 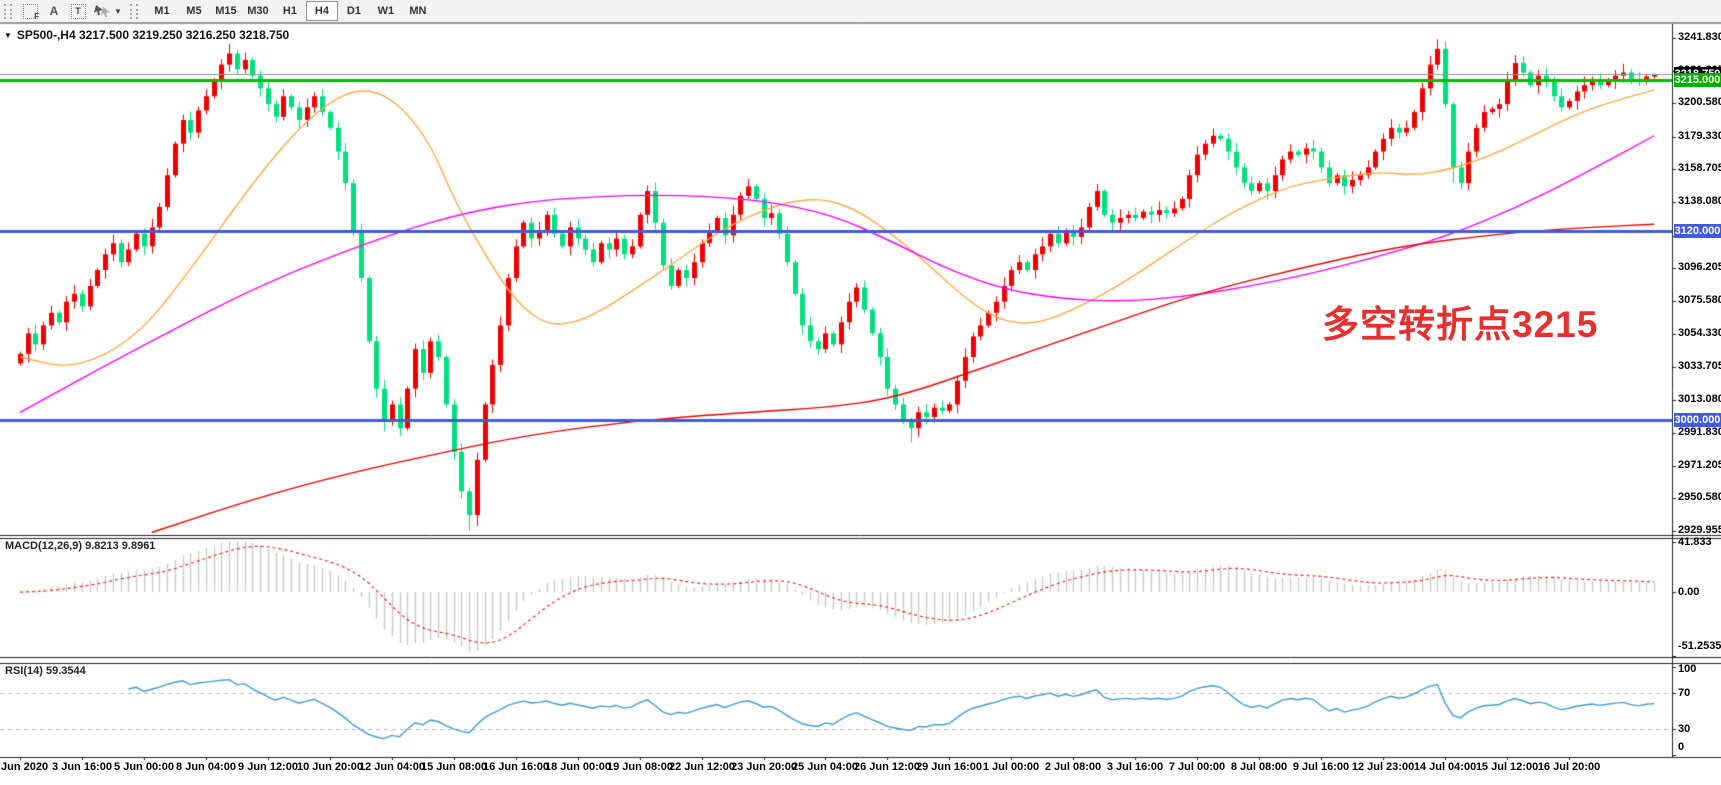 What do you see at coordinates (1684, 693) in the screenshot?
I see `rsi-tick-label: 70` at bounding box center [1684, 693].